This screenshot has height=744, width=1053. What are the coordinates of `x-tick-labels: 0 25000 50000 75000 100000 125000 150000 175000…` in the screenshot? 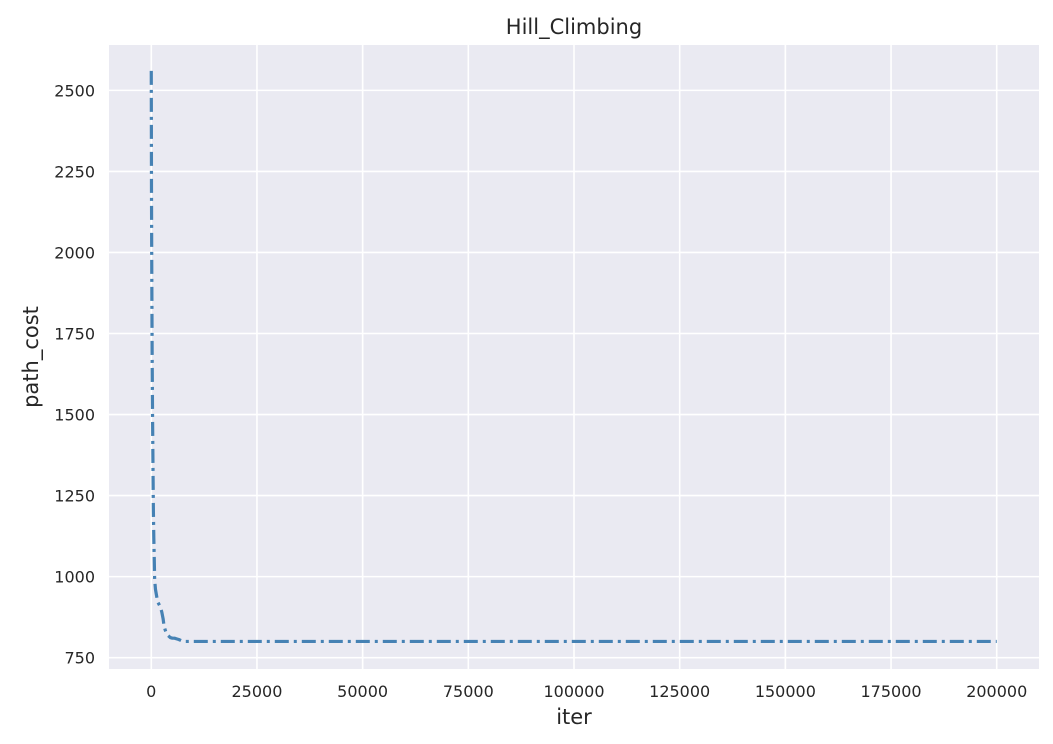 It's located at (586, 691).